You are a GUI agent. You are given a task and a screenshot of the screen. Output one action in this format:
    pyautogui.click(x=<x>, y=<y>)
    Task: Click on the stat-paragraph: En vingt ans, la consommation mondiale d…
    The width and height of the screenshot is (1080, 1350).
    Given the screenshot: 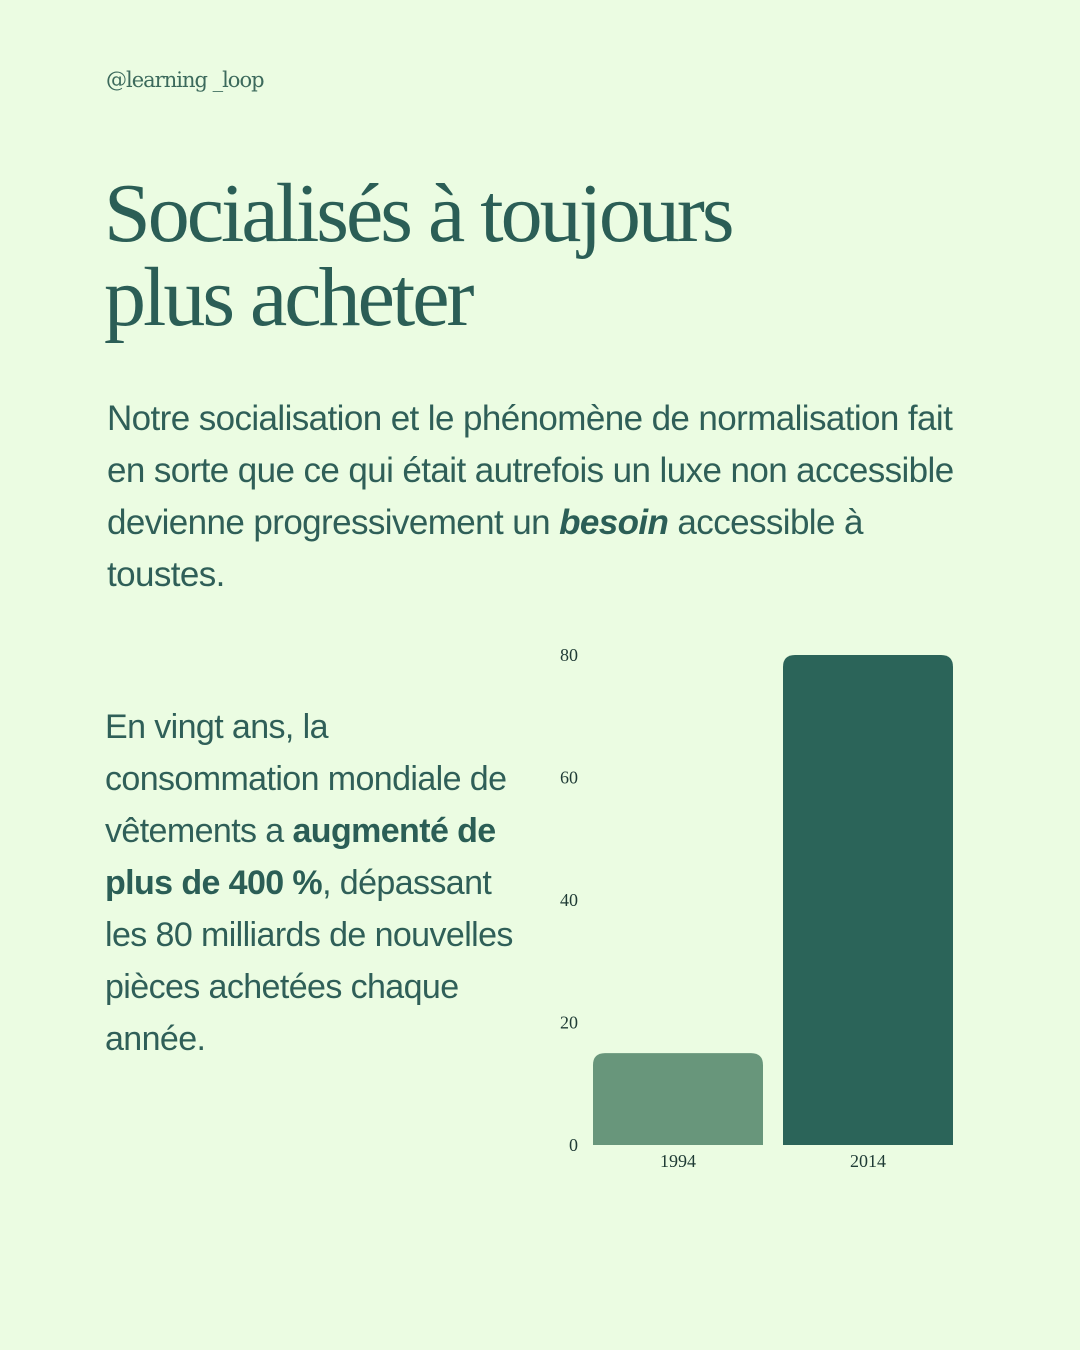 What is the action you would take?
    pyautogui.click(x=315, y=883)
    